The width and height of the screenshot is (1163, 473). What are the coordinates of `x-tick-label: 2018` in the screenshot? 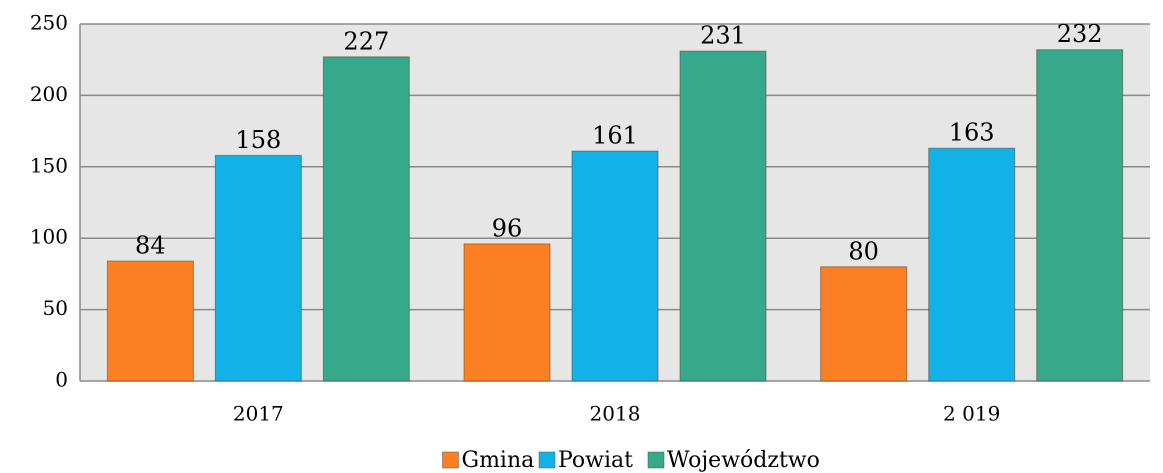 It's located at (615, 414).